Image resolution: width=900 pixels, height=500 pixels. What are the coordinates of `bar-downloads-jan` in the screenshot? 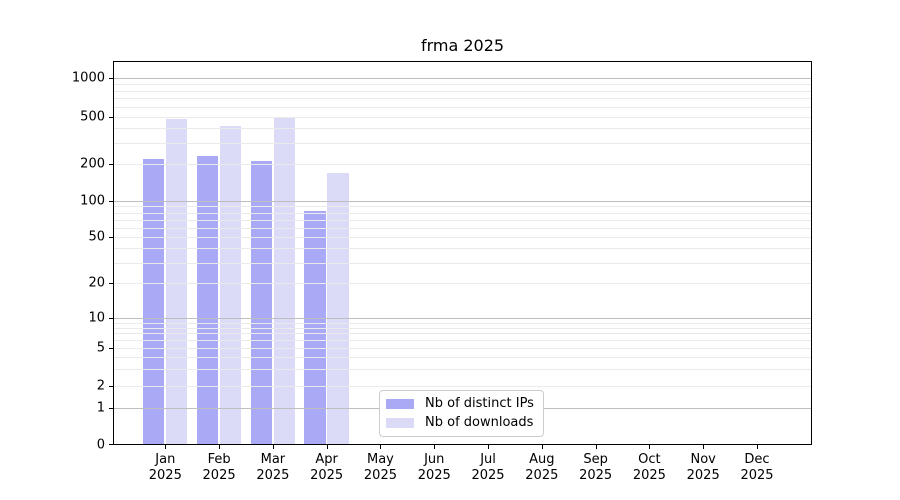 It's located at (177, 281).